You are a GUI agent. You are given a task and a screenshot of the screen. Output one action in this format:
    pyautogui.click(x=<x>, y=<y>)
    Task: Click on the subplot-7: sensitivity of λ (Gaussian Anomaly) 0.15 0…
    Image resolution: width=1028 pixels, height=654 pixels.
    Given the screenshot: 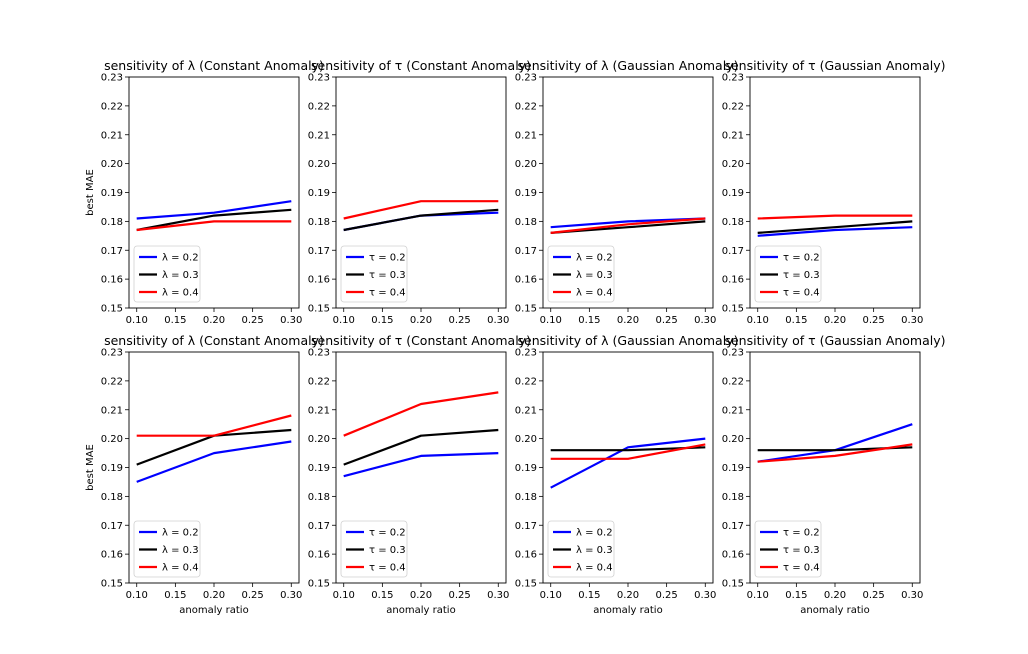 What is the action you would take?
    pyautogui.click(x=627, y=474)
    